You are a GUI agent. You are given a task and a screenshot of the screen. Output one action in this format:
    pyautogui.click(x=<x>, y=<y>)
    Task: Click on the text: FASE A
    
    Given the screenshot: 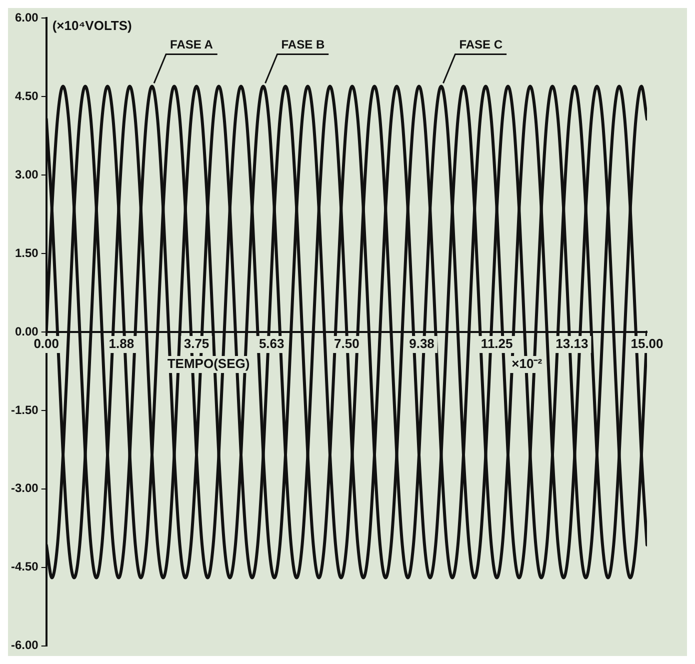 What is the action you would take?
    pyautogui.click(x=192, y=45)
    